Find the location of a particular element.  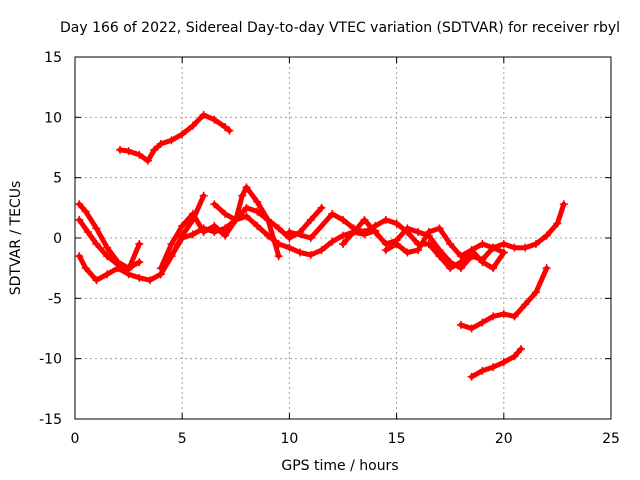

x-tick-label: 20 is located at coordinates (504, 439).